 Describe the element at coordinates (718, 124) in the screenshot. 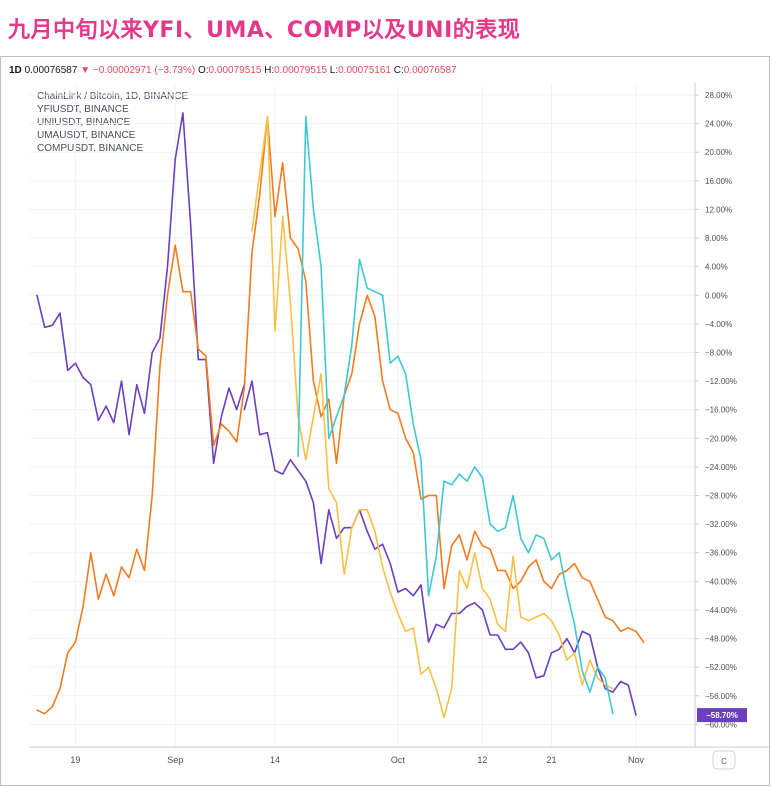

I see `y-tick-label: 24.00%` at that location.